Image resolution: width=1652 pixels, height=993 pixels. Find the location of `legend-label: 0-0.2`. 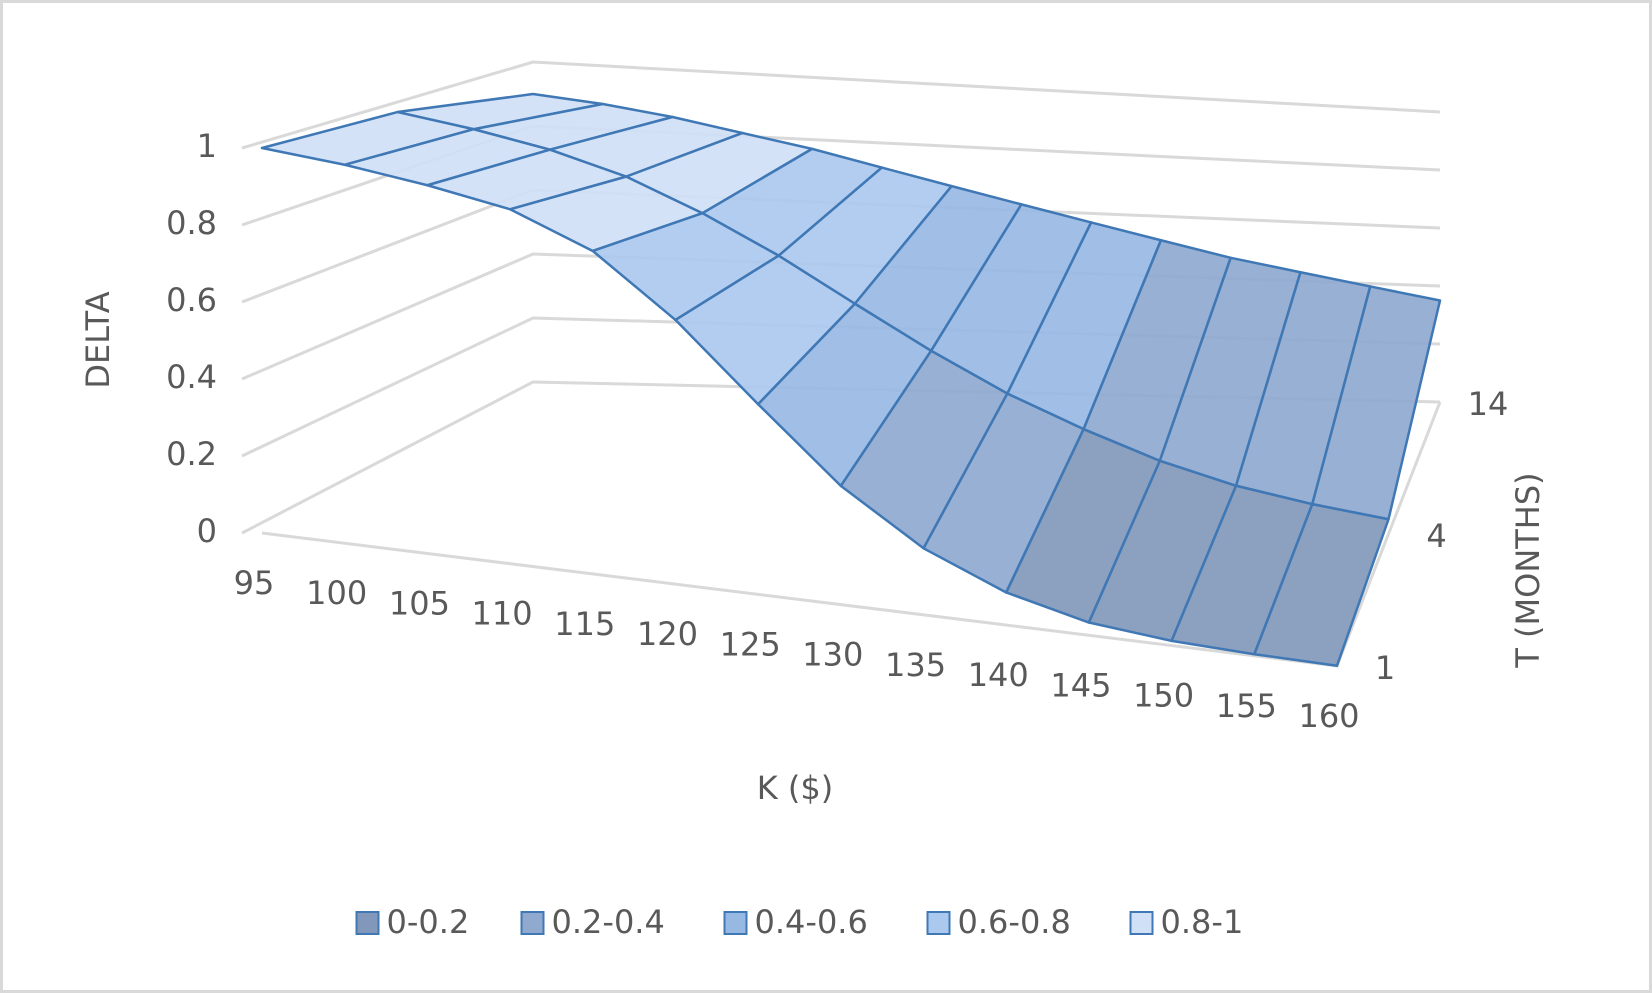

legend-label: 0-0.2 is located at coordinates (428, 922).